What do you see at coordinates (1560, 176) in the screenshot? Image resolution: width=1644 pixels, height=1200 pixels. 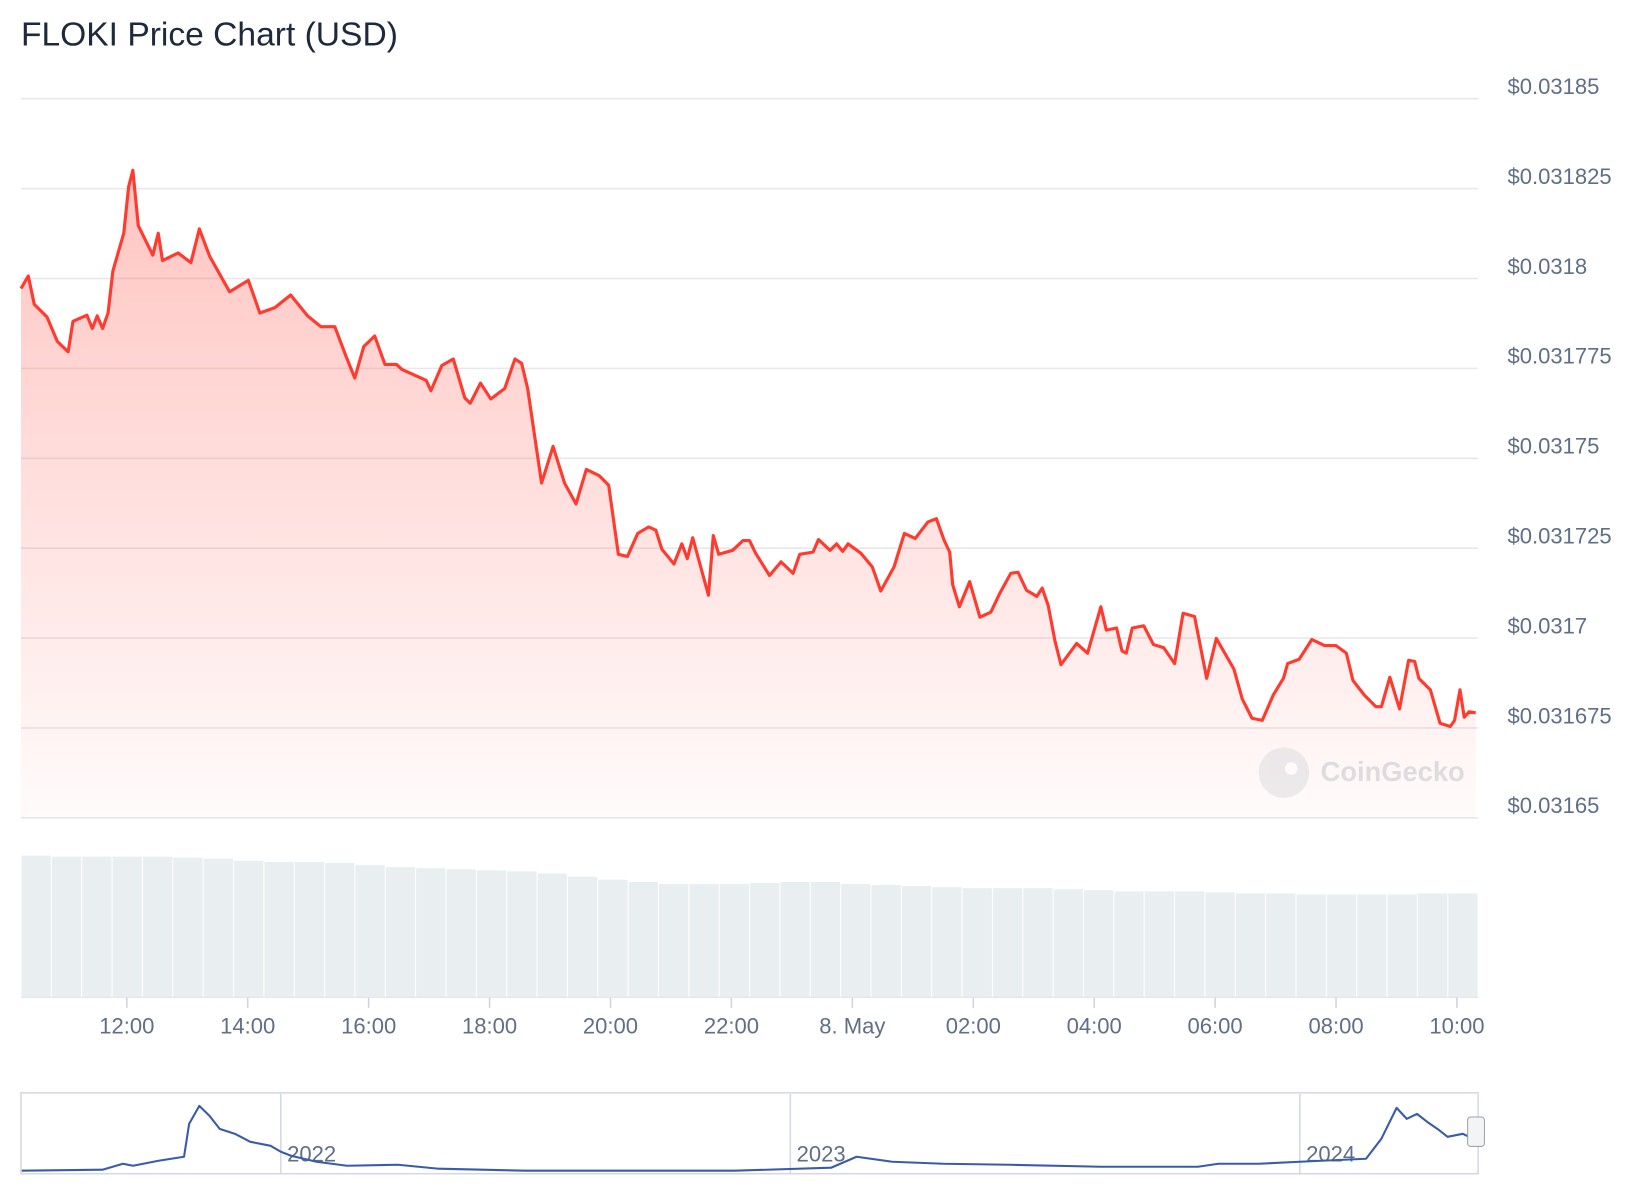 I see `y-tick-label: $0.031825` at bounding box center [1560, 176].